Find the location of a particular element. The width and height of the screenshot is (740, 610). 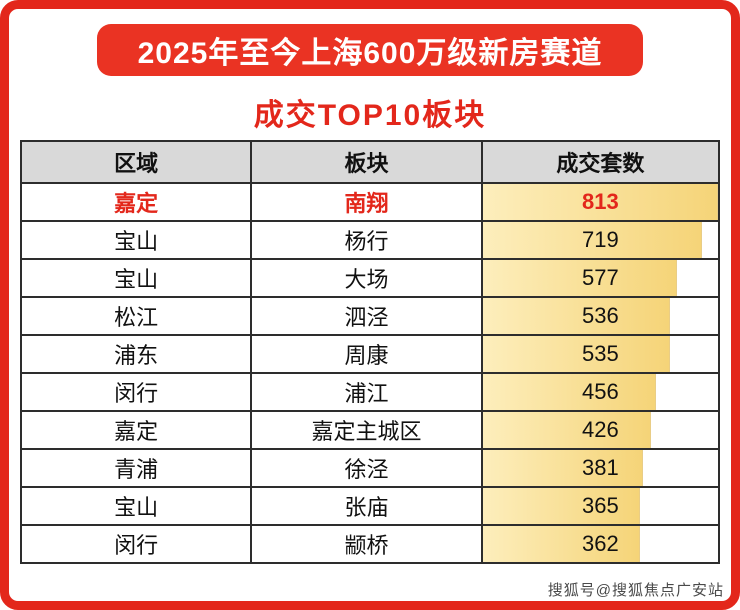

count-cell: 719 is located at coordinates (600, 240).